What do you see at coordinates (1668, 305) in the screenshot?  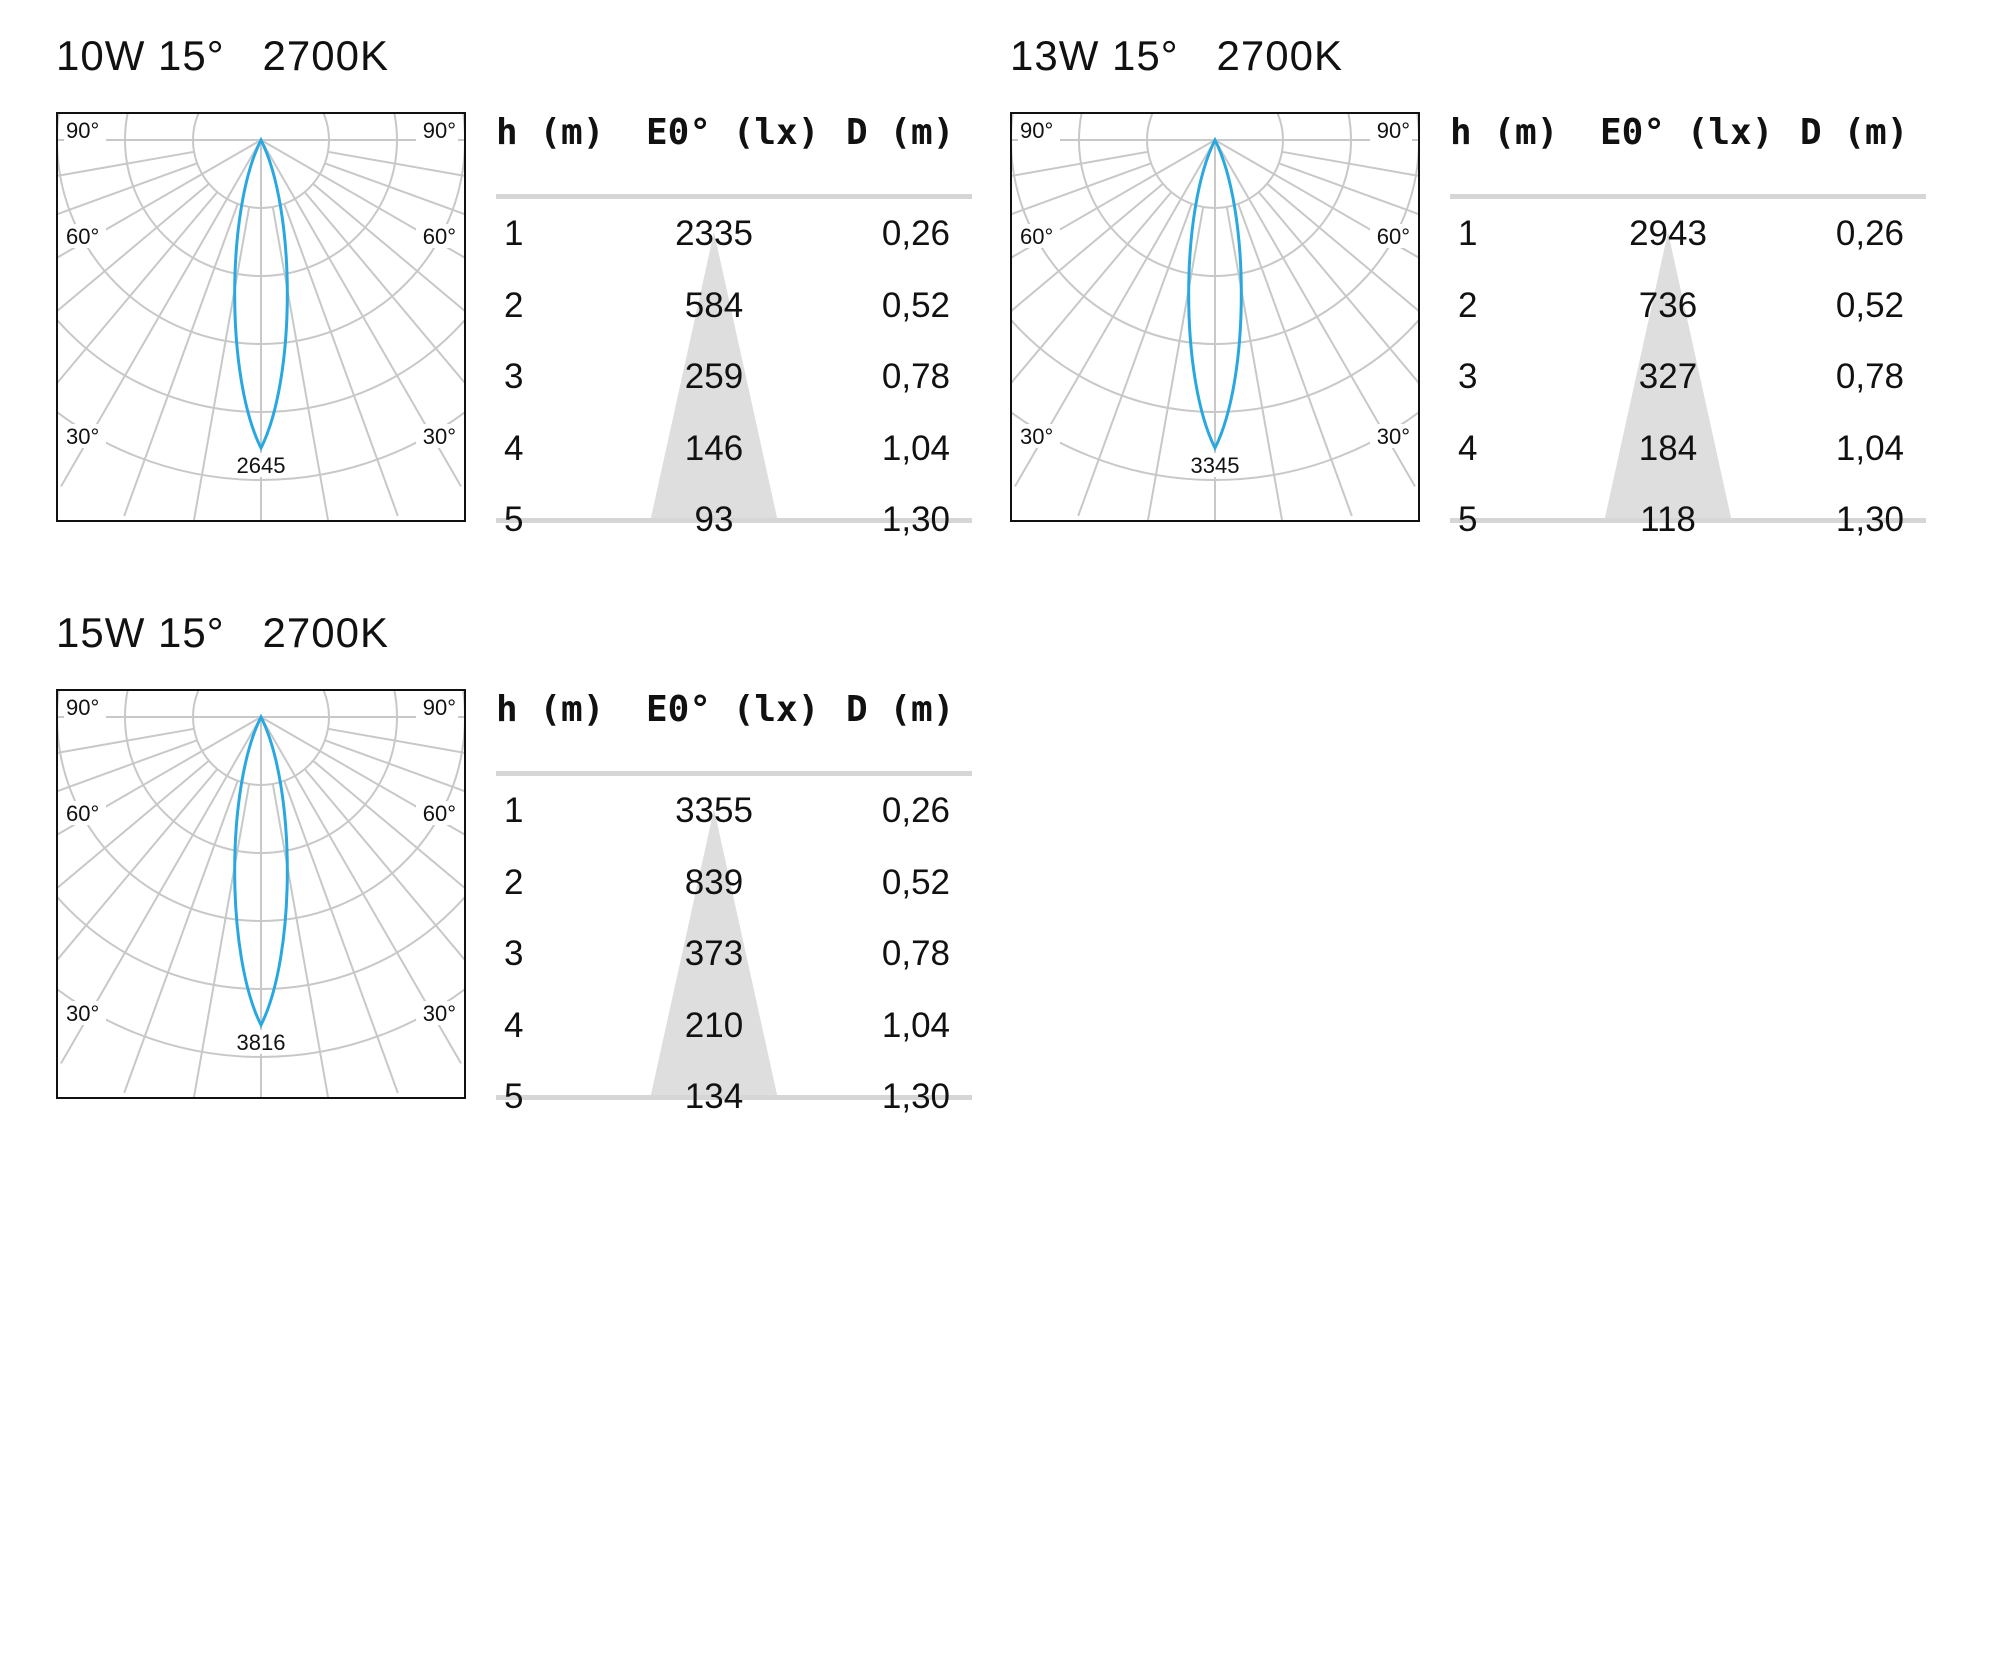 I see `cell-illuminance: 736` at bounding box center [1668, 305].